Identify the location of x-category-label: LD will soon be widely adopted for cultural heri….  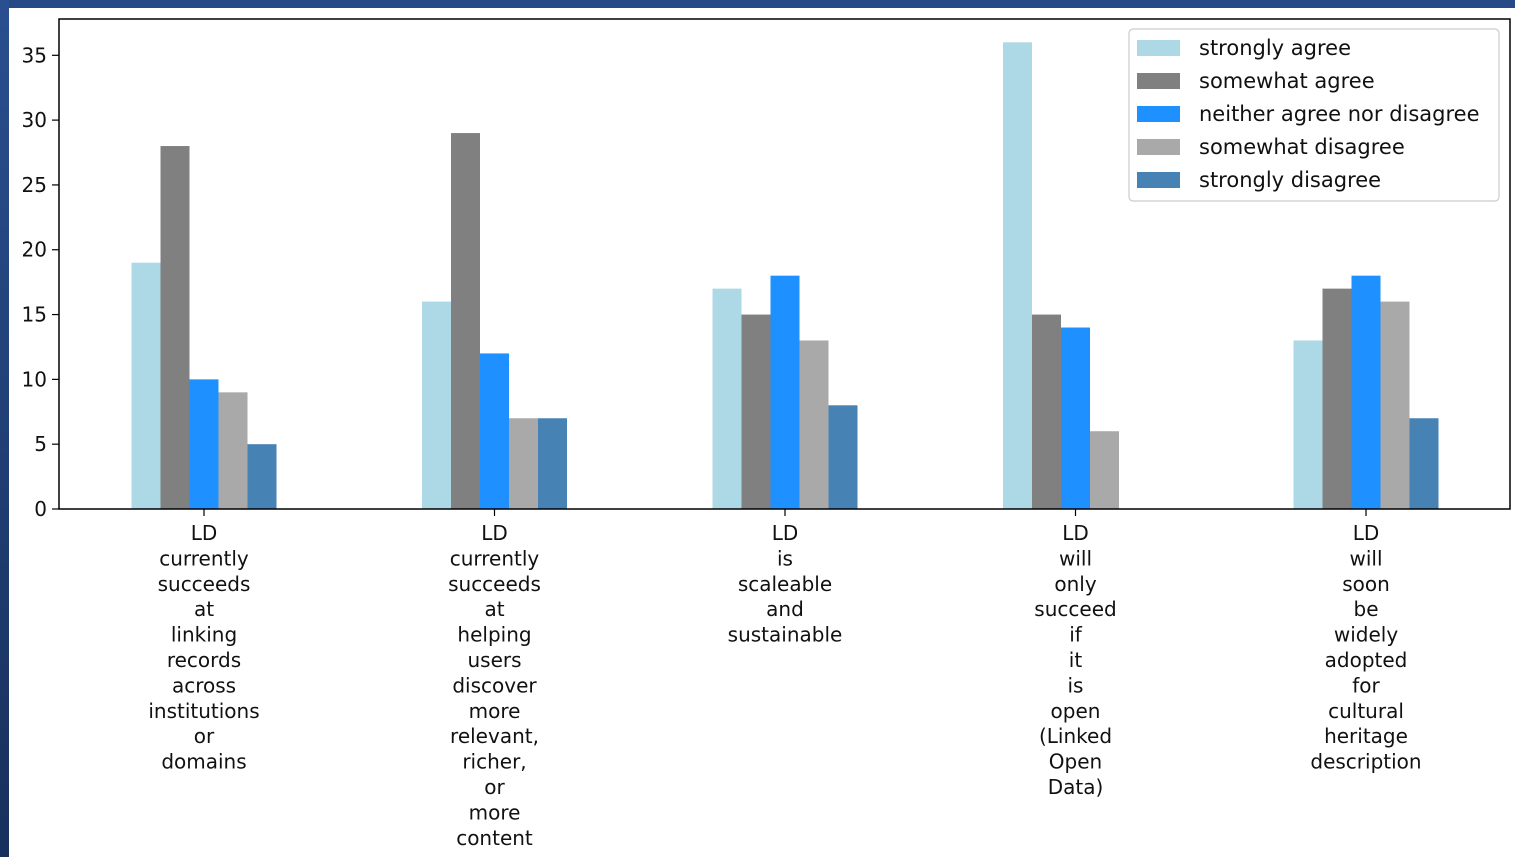
(1365, 647).